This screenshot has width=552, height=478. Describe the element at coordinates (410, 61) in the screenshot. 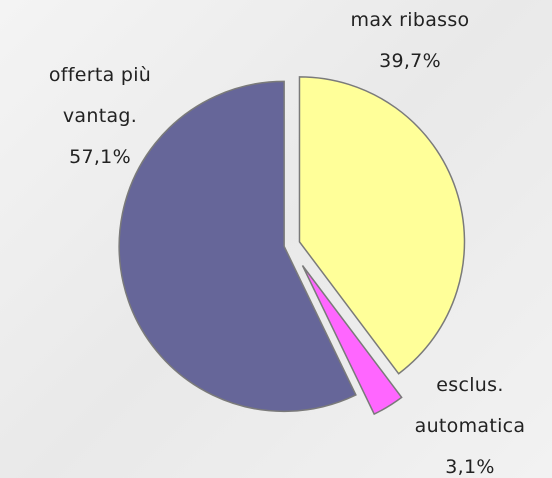

I see `value-label: 39,7%` at that location.